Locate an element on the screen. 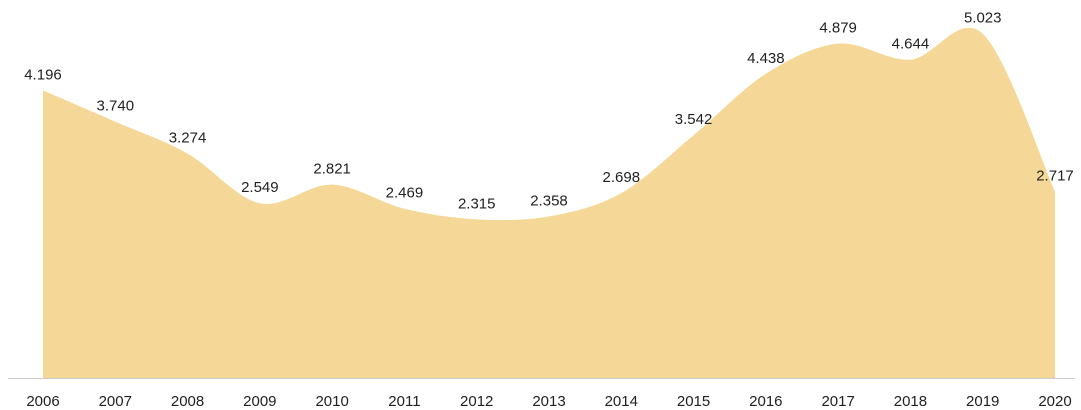 The height and width of the screenshot is (410, 1081). x-tick-label: 2020 is located at coordinates (1054, 401).